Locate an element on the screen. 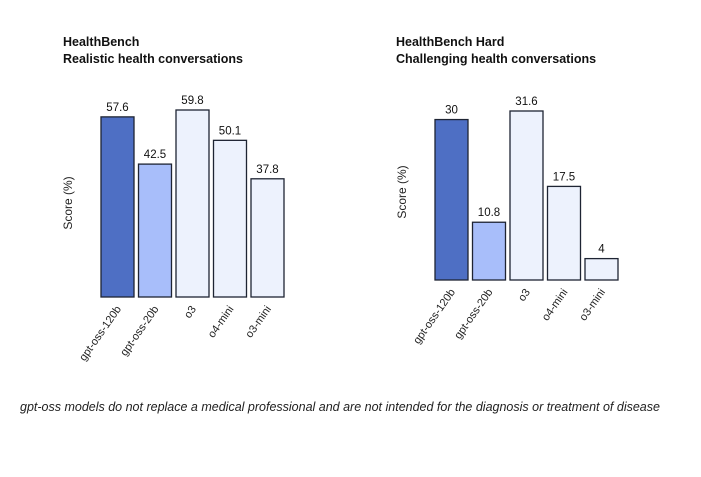 Image resolution: width=701 pixels, height=477 pixels. data-label-o4-mini: 50.1 is located at coordinates (230, 131).